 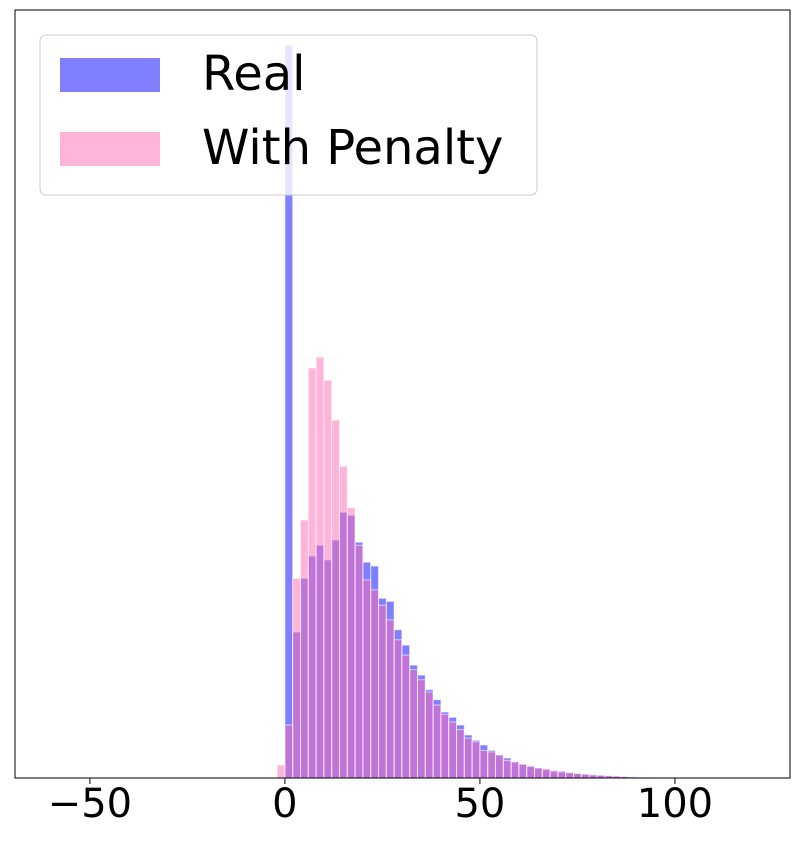 What do you see at coordinates (352, 148) in the screenshot?
I see `legend-label: With Penalty` at bounding box center [352, 148].